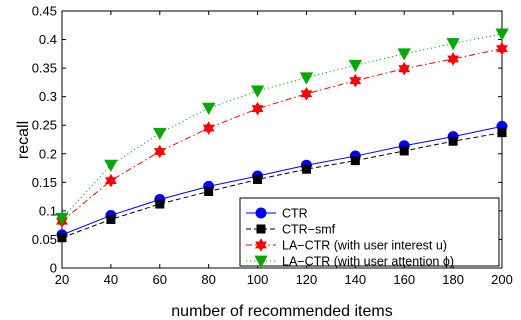 This screenshot has width=521, height=320. What do you see at coordinates (44, 68) in the screenshot?
I see `y-tick-label: 0.35` at bounding box center [44, 68].